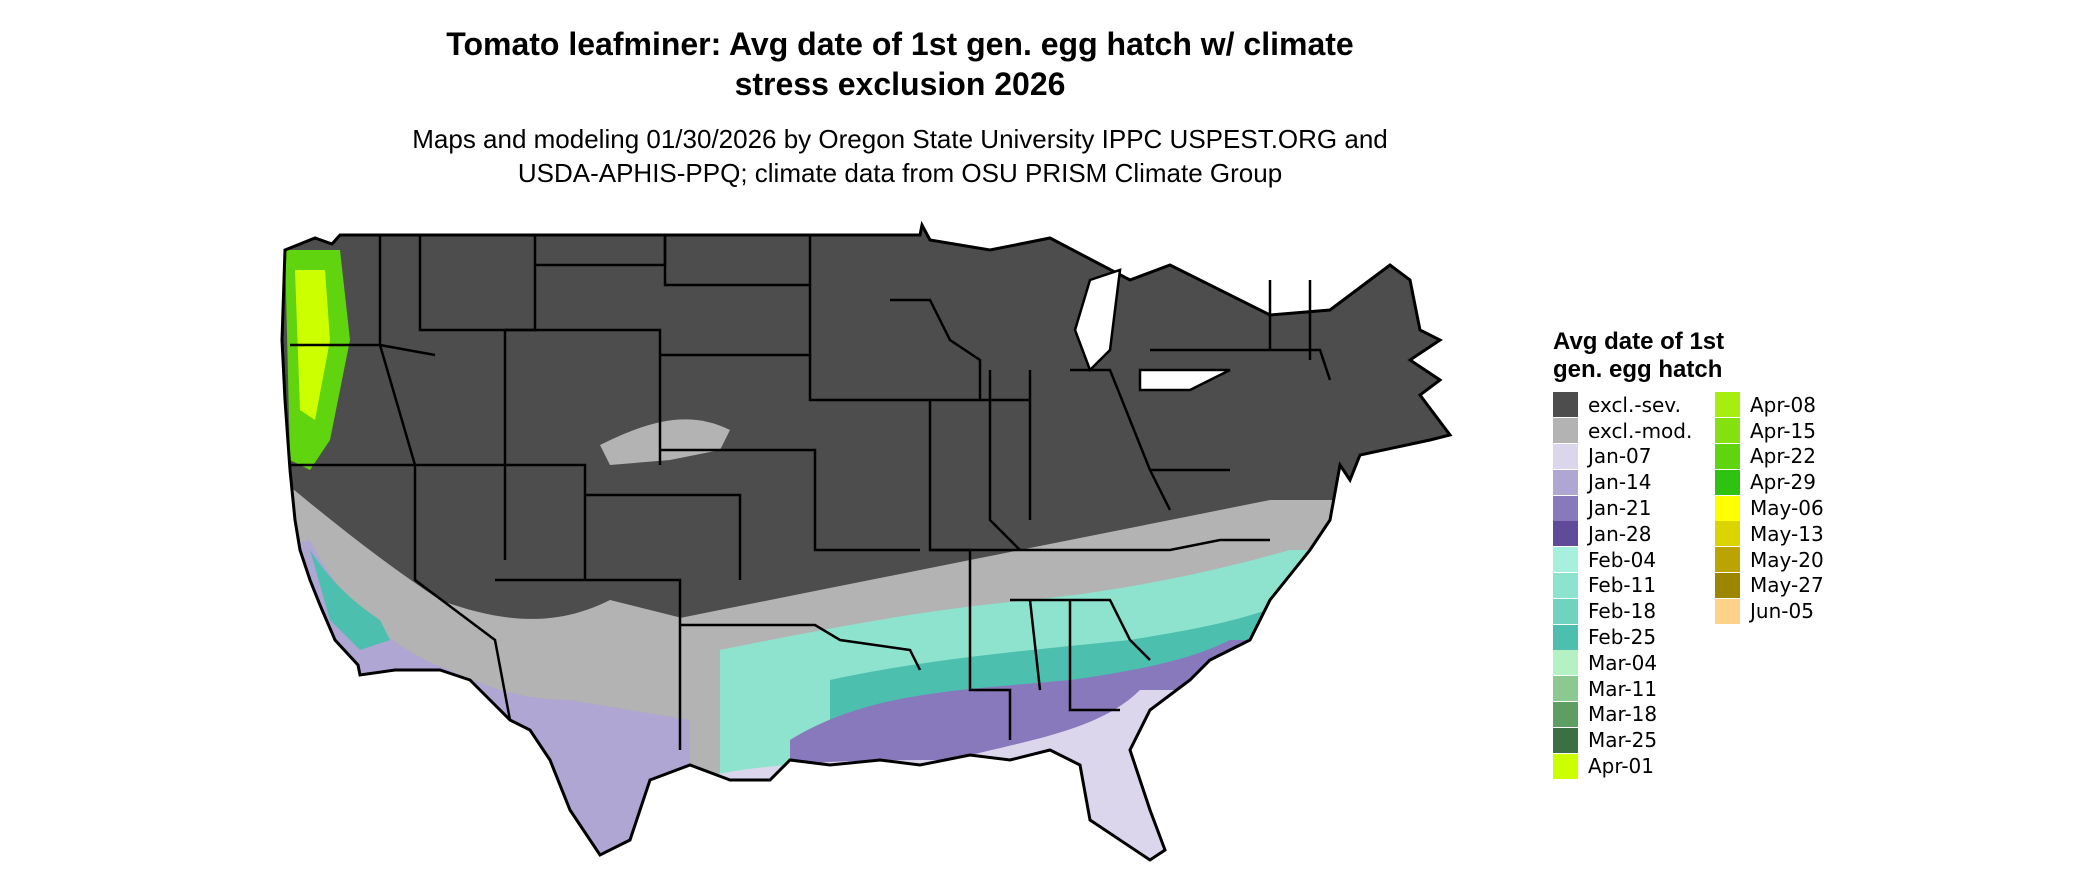 Image resolution: width=2100 pixels, height=892 pixels. I want to click on legend-label: May-13, so click(1787, 533).